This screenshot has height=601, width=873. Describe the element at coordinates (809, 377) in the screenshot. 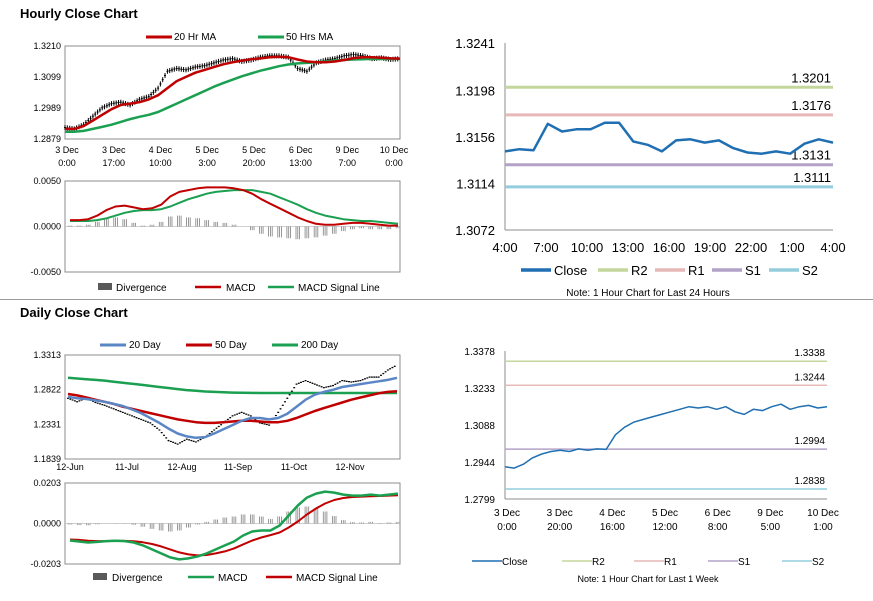

I see `level-label: 1.3244` at that location.